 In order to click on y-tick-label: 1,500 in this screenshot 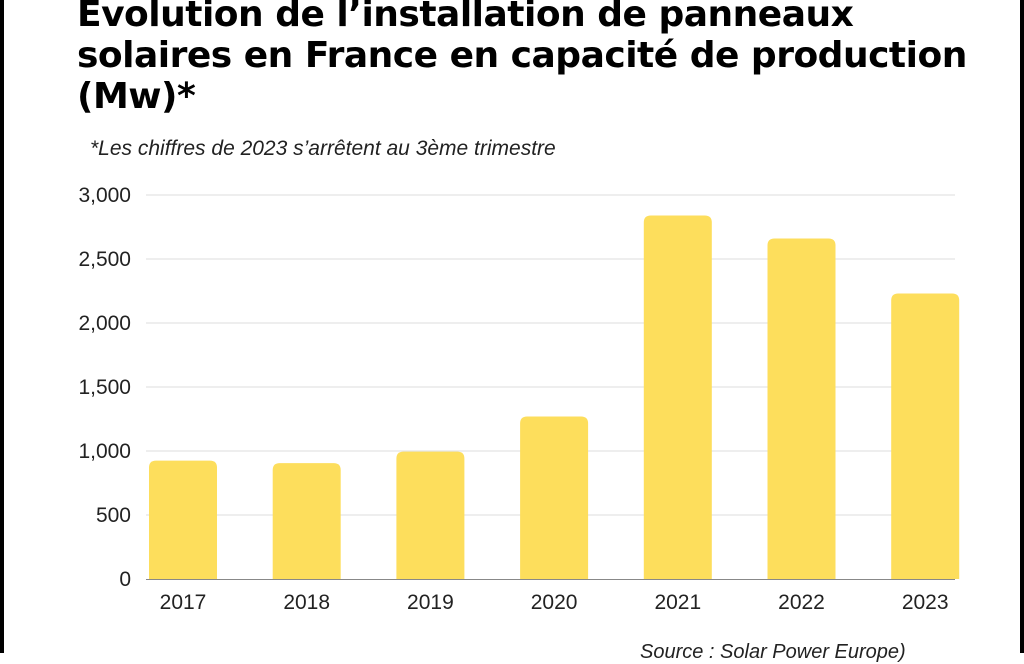, I will do `click(104, 387)`.